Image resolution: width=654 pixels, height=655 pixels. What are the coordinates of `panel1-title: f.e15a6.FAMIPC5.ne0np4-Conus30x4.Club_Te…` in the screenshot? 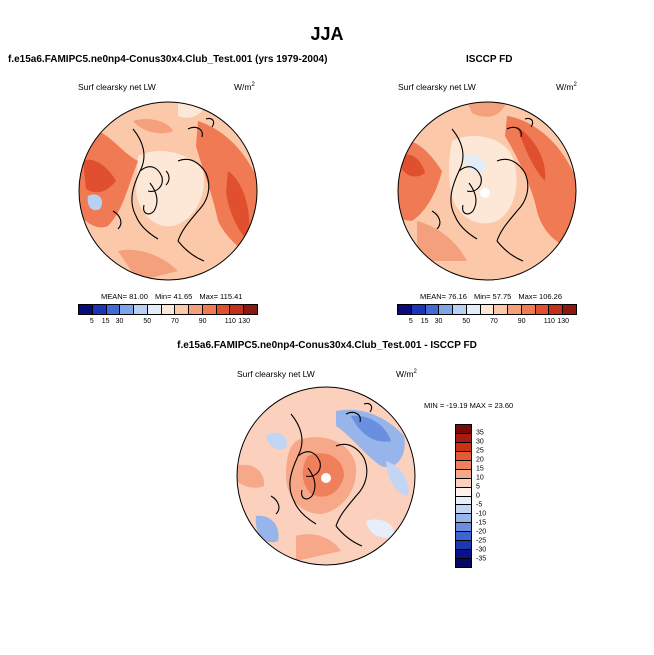 It's located at (168, 59).